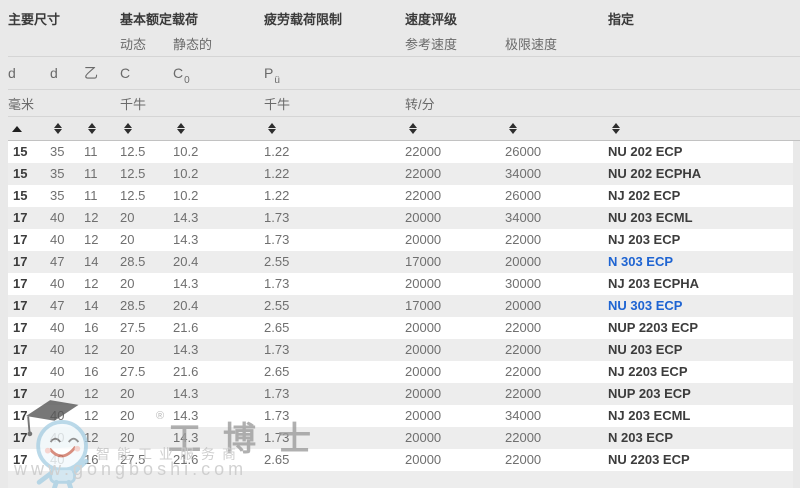 This screenshot has height=488, width=800. What do you see at coordinates (91, 261) in the screenshot?
I see `cell-width: 14` at bounding box center [91, 261].